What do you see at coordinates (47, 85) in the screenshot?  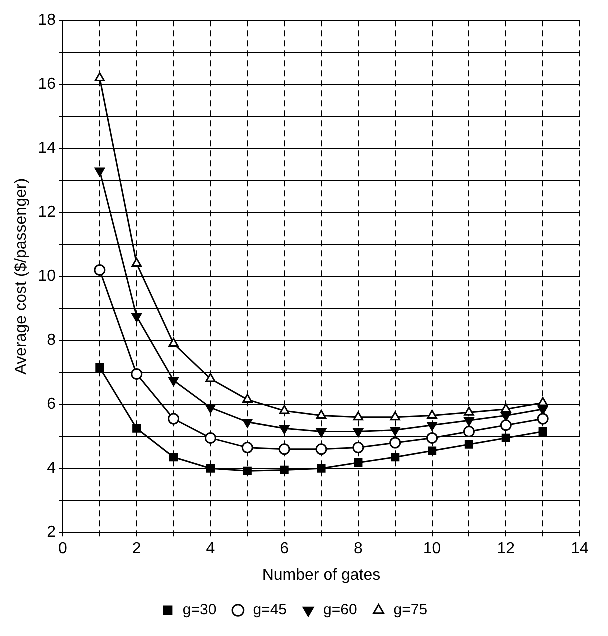 I see `y-tick-label: 16` at bounding box center [47, 85].